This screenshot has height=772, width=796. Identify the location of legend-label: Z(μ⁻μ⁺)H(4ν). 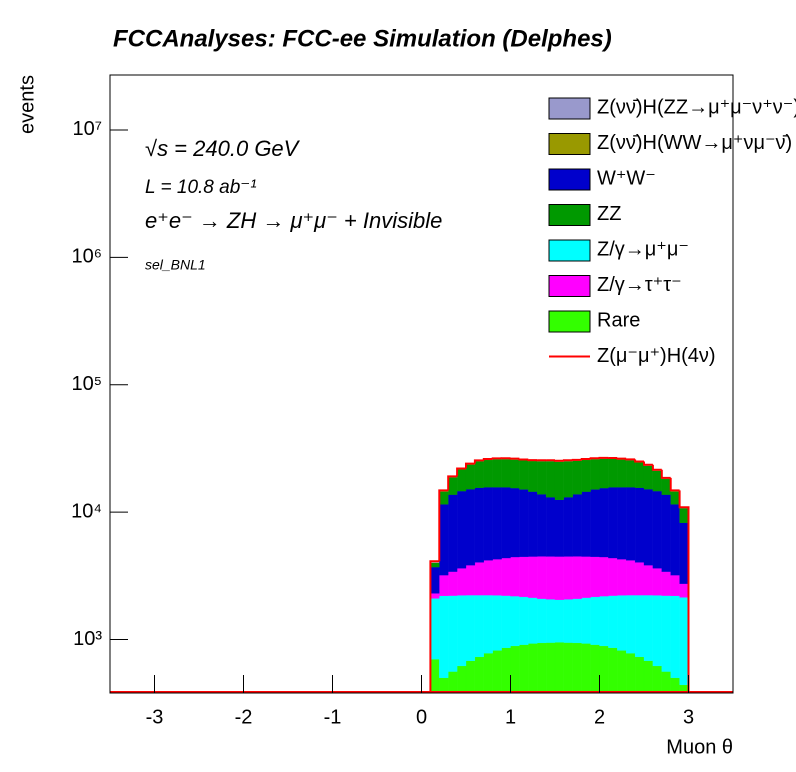
(656, 356).